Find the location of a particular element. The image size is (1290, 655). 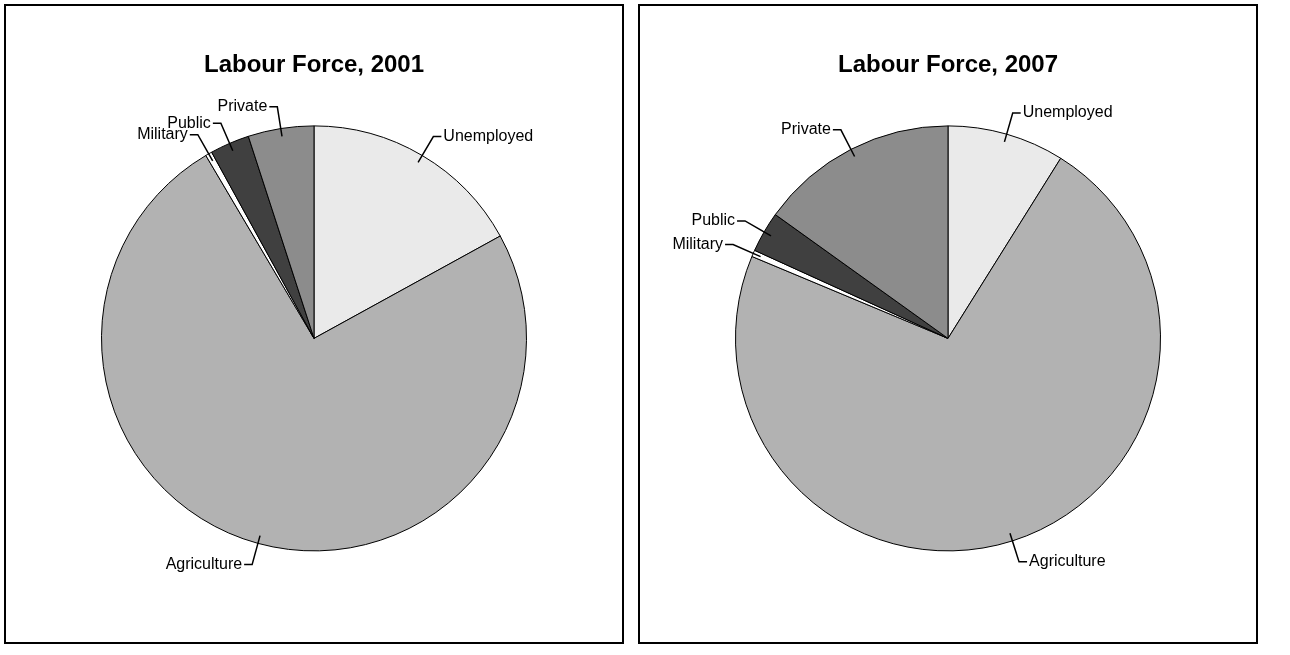

chart-title: Labour Force, 2007 is located at coordinates (948, 64).